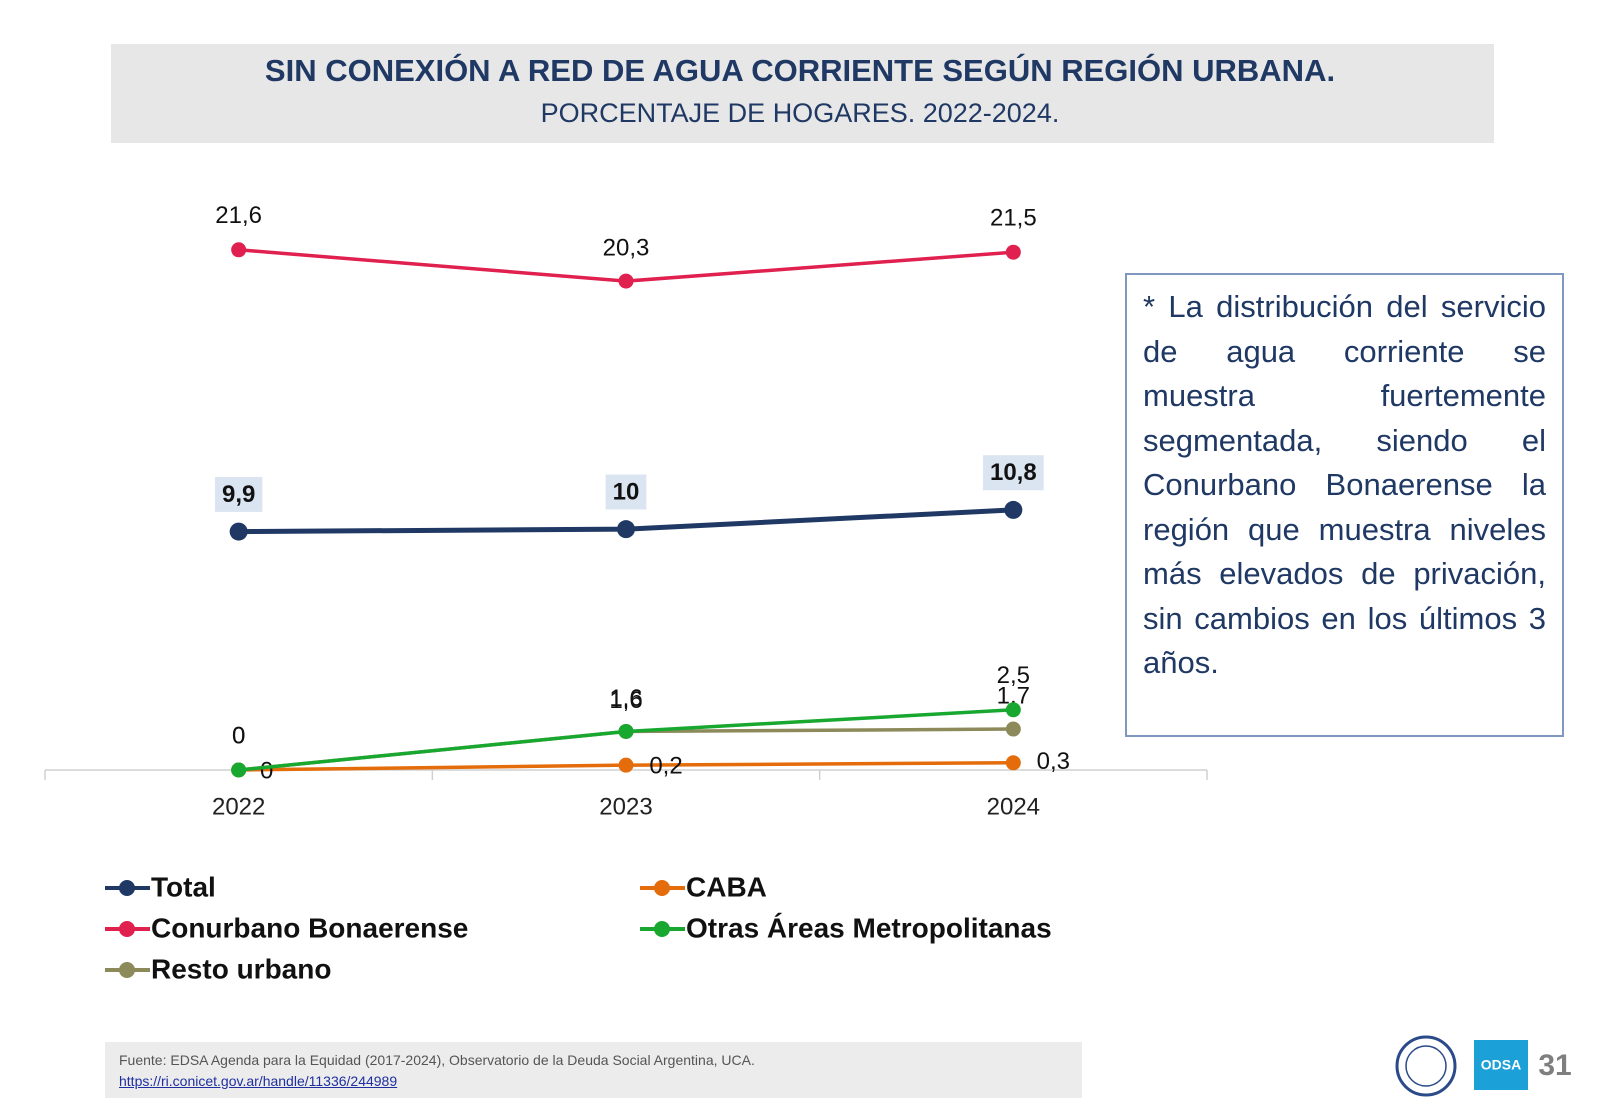 This screenshot has width=1600, height=1108. I want to click on data-label: 0,2, so click(665, 766).